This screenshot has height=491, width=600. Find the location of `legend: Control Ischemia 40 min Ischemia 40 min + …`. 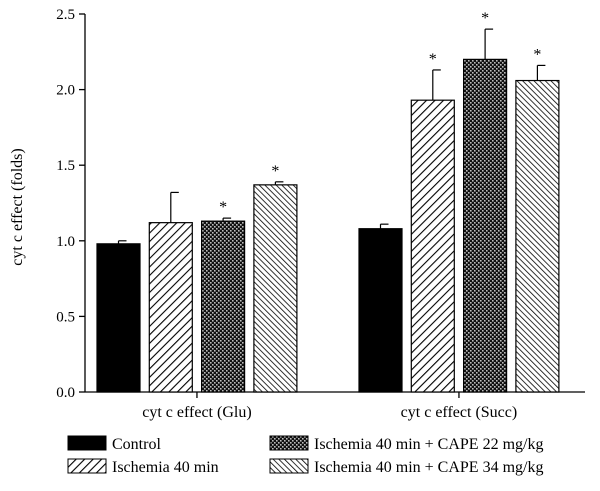

legend: Control Ischemia 40 min Ischemia 40 min + … is located at coordinates (305, 455).